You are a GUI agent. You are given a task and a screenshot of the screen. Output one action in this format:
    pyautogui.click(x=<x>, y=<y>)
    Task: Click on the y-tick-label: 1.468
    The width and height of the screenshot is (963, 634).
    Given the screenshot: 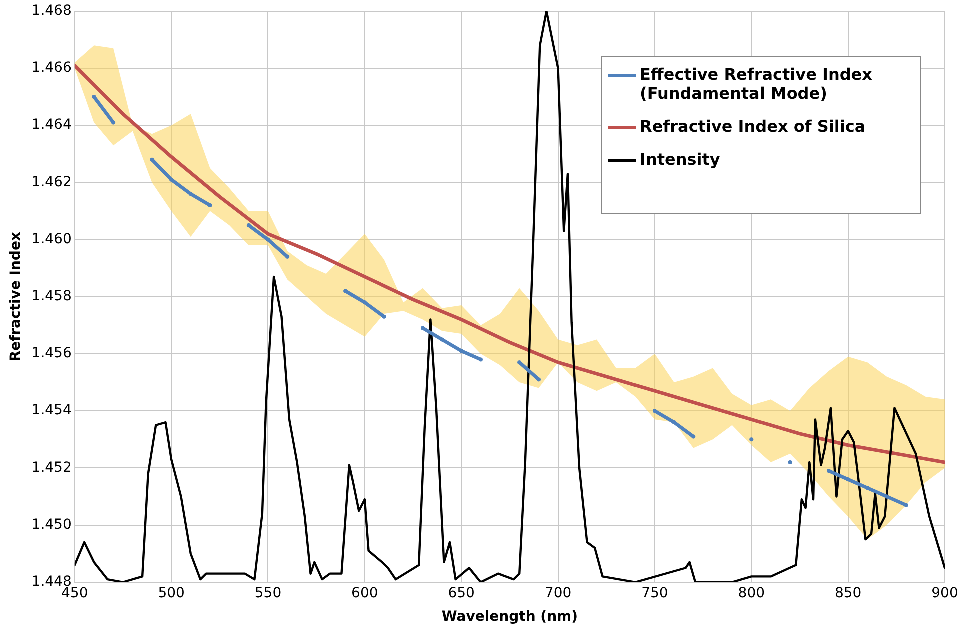 What is the action you would take?
    pyautogui.click(x=52, y=11)
    